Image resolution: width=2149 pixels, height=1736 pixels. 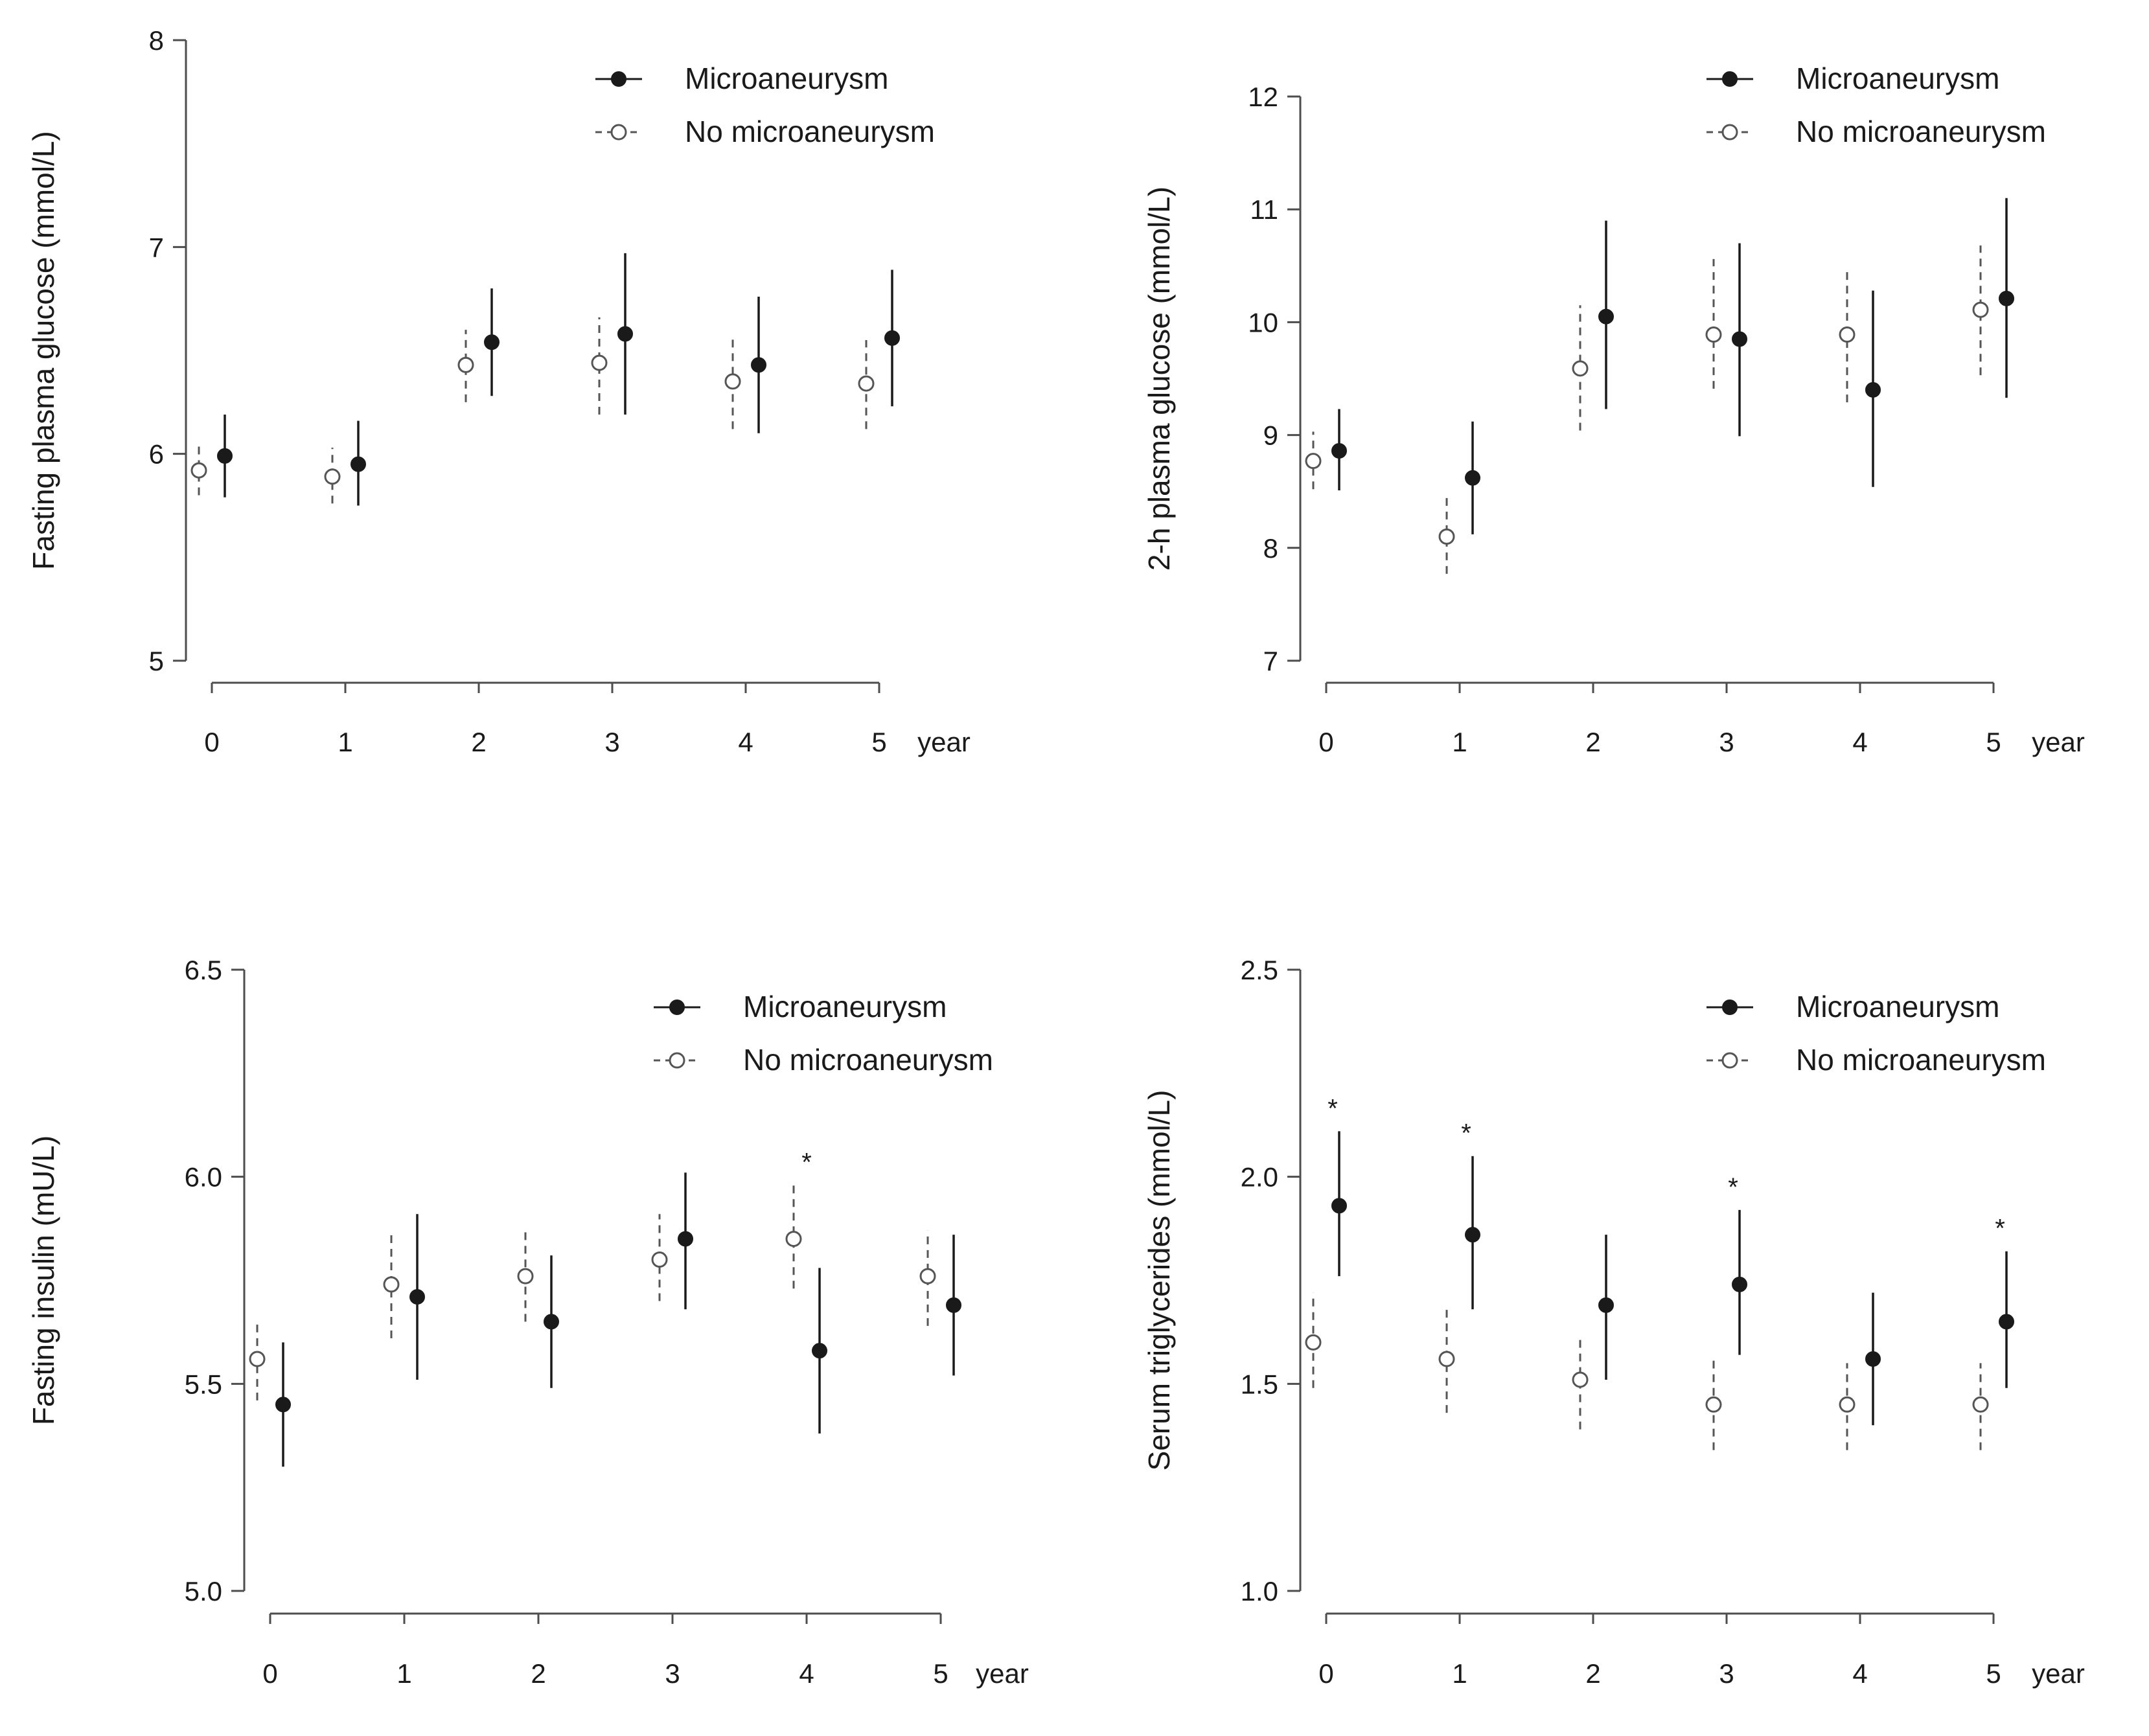 What do you see at coordinates (156, 454) in the screenshot?
I see `y-tick-label: 6` at bounding box center [156, 454].